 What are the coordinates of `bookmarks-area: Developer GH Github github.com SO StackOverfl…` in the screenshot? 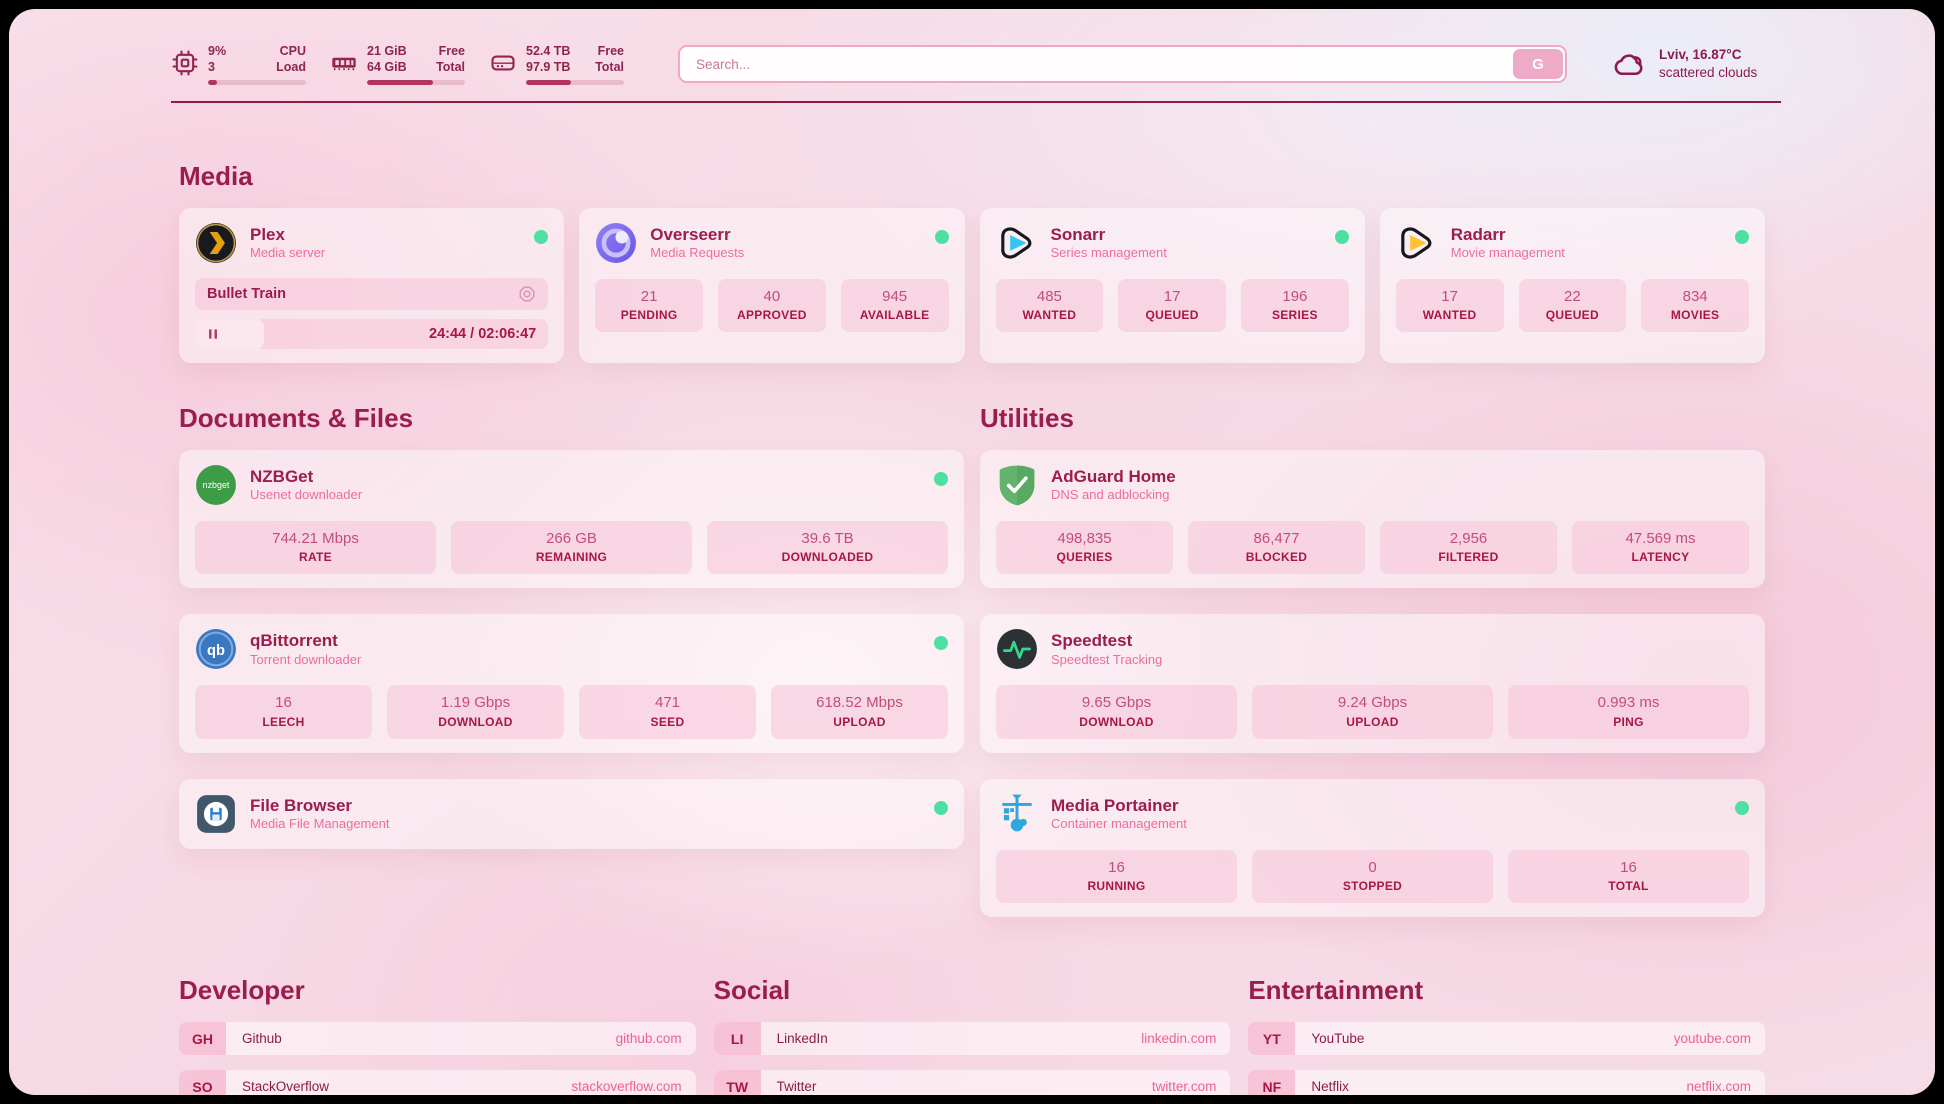 It's located at (972, 1035).